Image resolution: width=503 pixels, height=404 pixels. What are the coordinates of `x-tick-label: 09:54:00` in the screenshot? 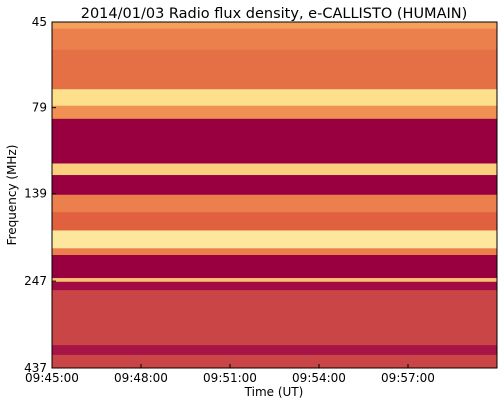 It's located at (319, 378).